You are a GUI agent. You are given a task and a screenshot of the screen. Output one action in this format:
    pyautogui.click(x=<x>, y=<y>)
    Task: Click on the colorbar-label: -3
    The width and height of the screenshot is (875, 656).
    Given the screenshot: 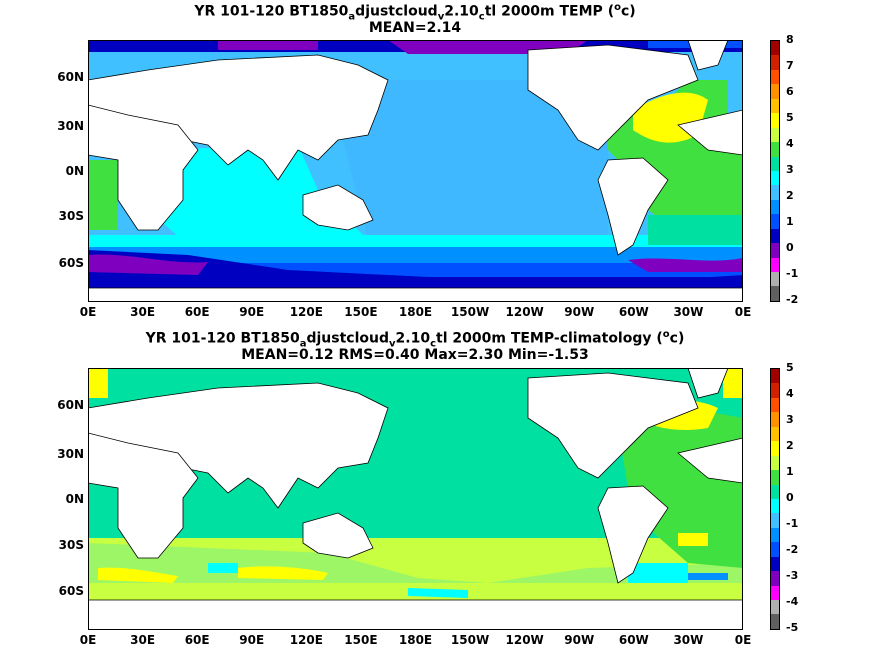 What is the action you would take?
    pyautogui.click(x=792, y=575)
    